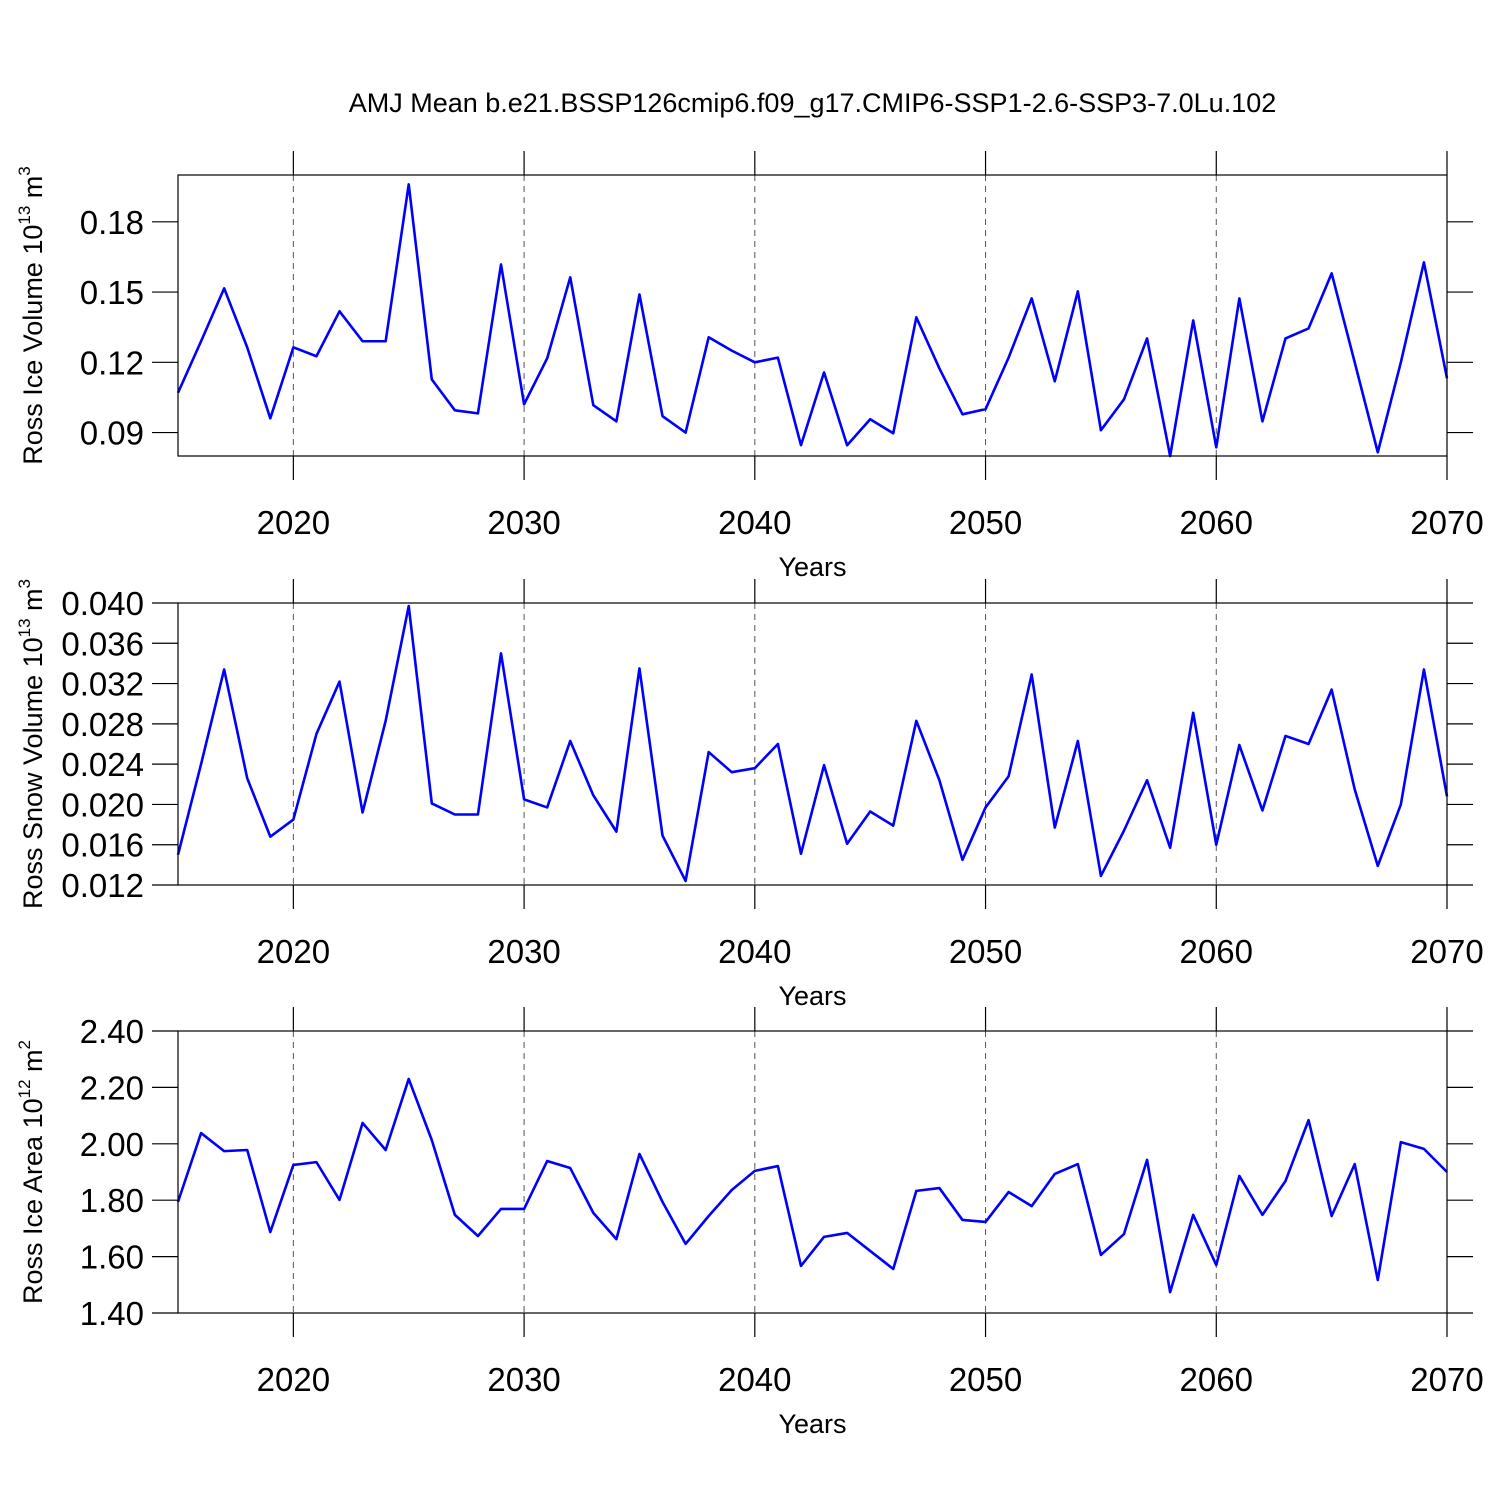 Image resolution: width=1500 pixels, height=1500 pixels. I want to click on y-tick-label: 2.20, so click(112, 1087).